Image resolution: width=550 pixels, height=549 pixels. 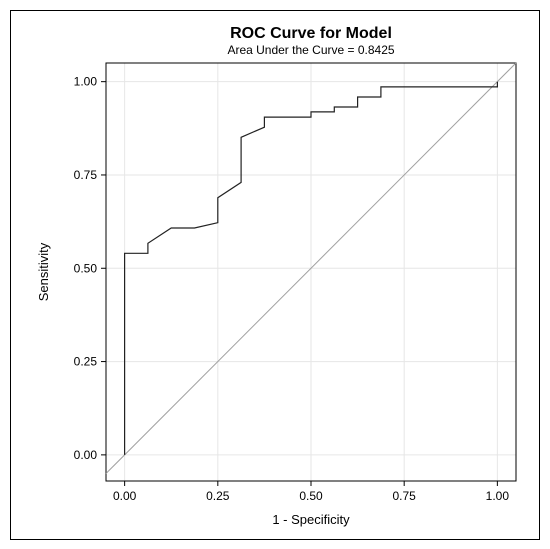 I want to click on x-tick-label: 0.75, so click(x=405, y=496).